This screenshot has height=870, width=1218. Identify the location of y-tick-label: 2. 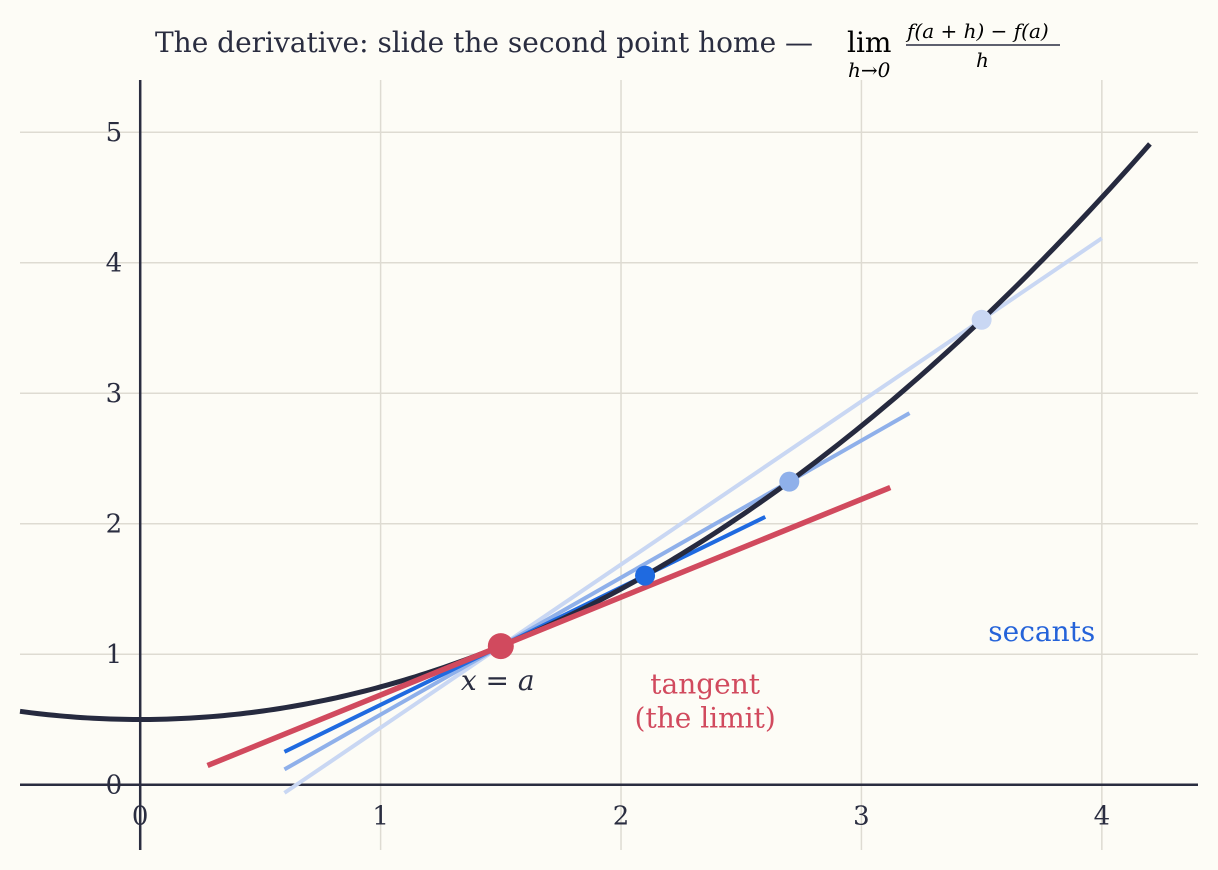
(114, 525).